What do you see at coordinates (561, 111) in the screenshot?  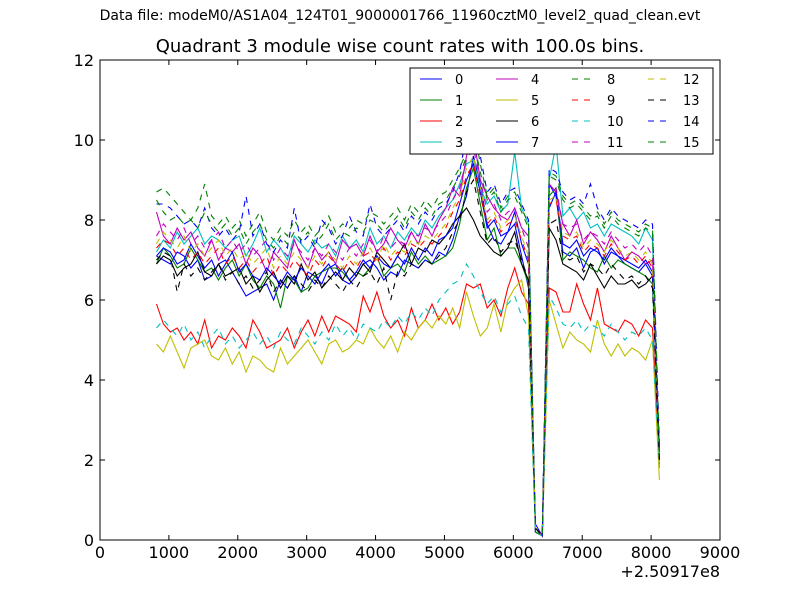 I see `legend-frame` at bounding box center [561, 111].